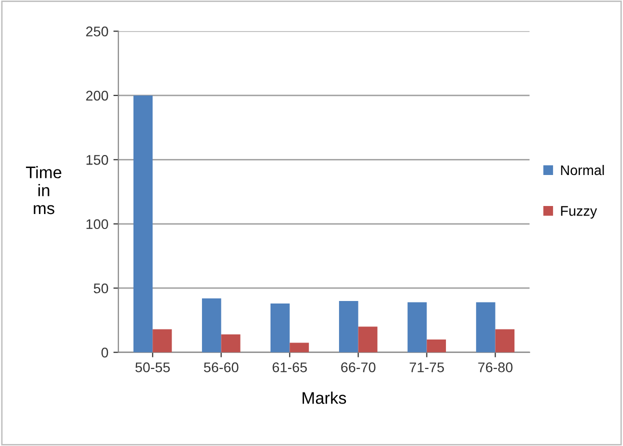  I want to click on x-tick-label: 61-65, so click(289, 367).